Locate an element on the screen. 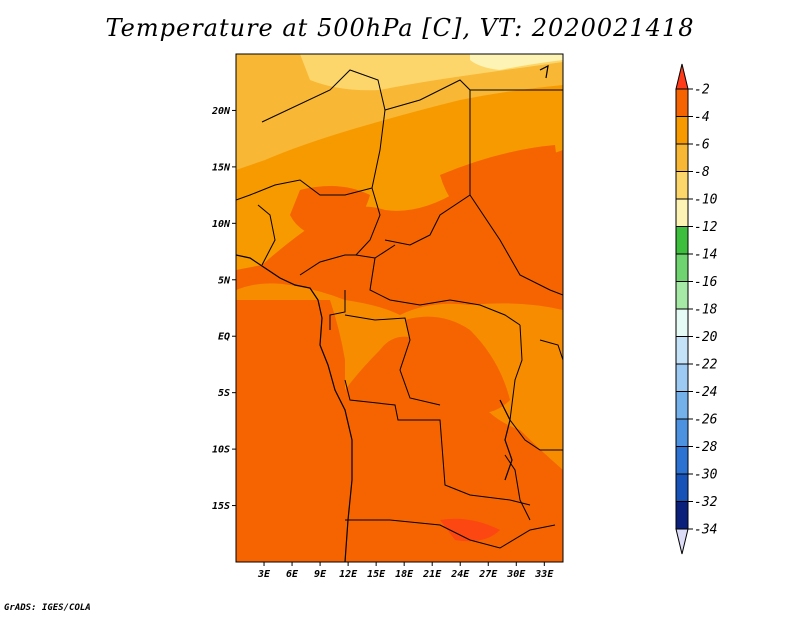 The image size is (800, 618). lat-tick-label: 20N is located at coordinates (221, 111).